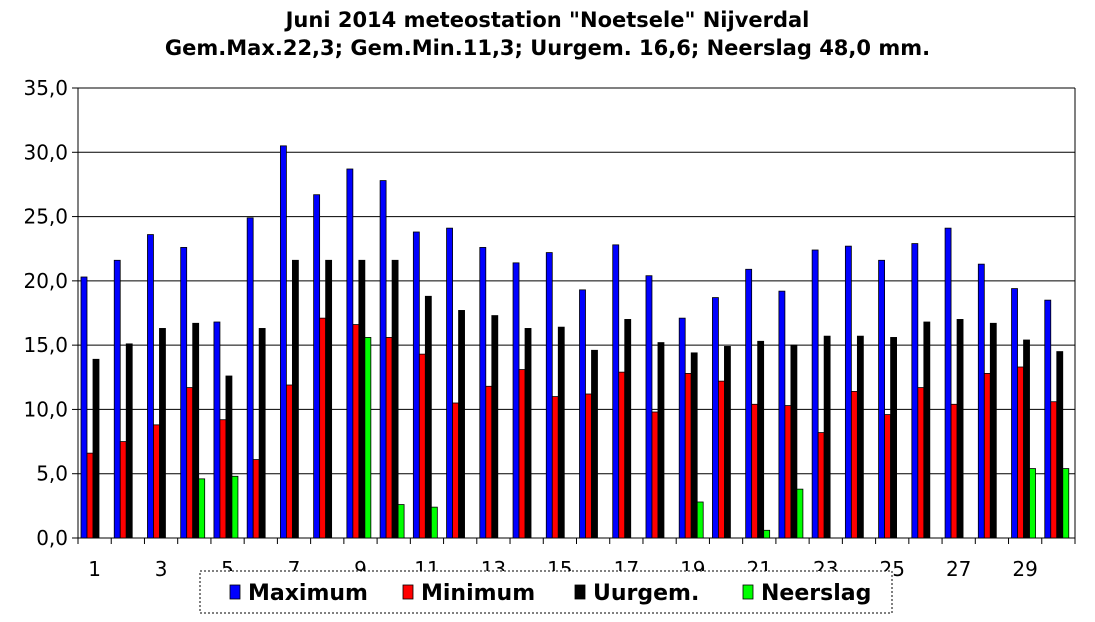  Describe the element at coordinates (45, 345) in the screenshot. I see `y-tick-label: 15,0` at that location.